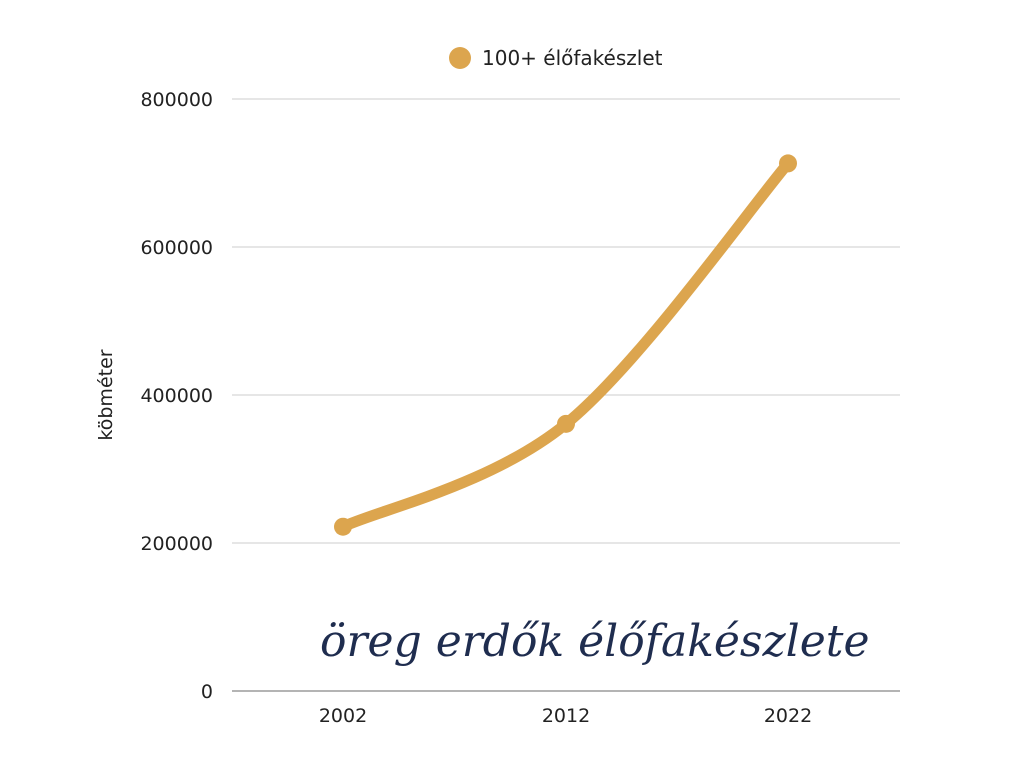 This screenshot has height=779, width=1024. I want to click on legend-marker, so click(460, 58).